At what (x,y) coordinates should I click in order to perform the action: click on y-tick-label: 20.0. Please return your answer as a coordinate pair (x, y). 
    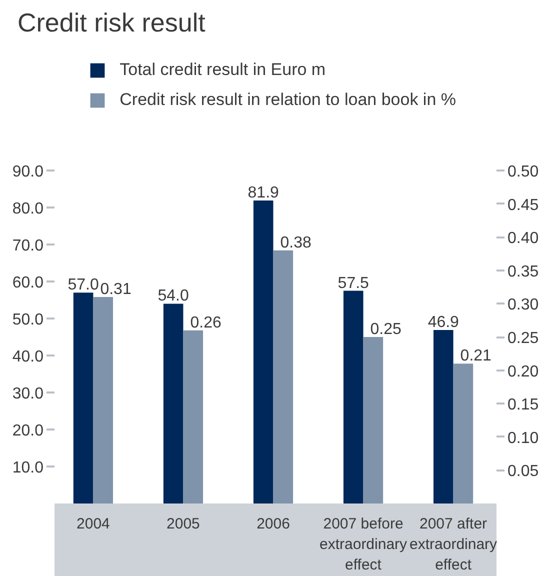
    Looking at the image, I should click on (28, 431).